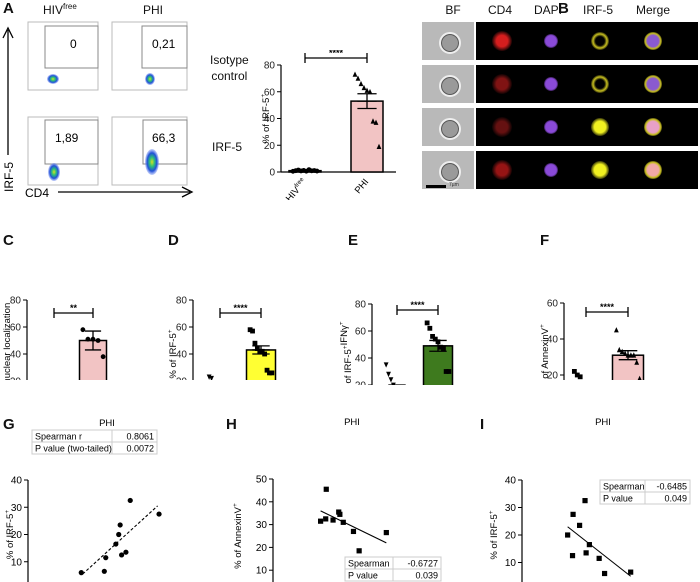 Image resolution: width=700 pixels, height=582 pixels. Describe the element at coordinates (7, 341) in the screenshot. I see `y-axis-label: % of nuclear localization` at that location.